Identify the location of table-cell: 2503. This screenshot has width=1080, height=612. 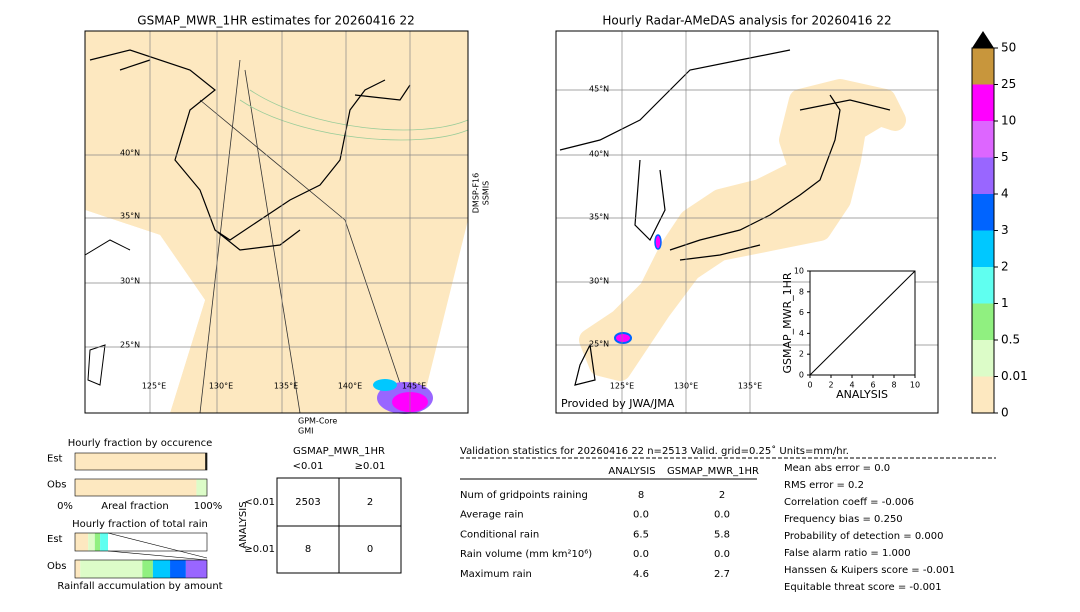
(307, 502).